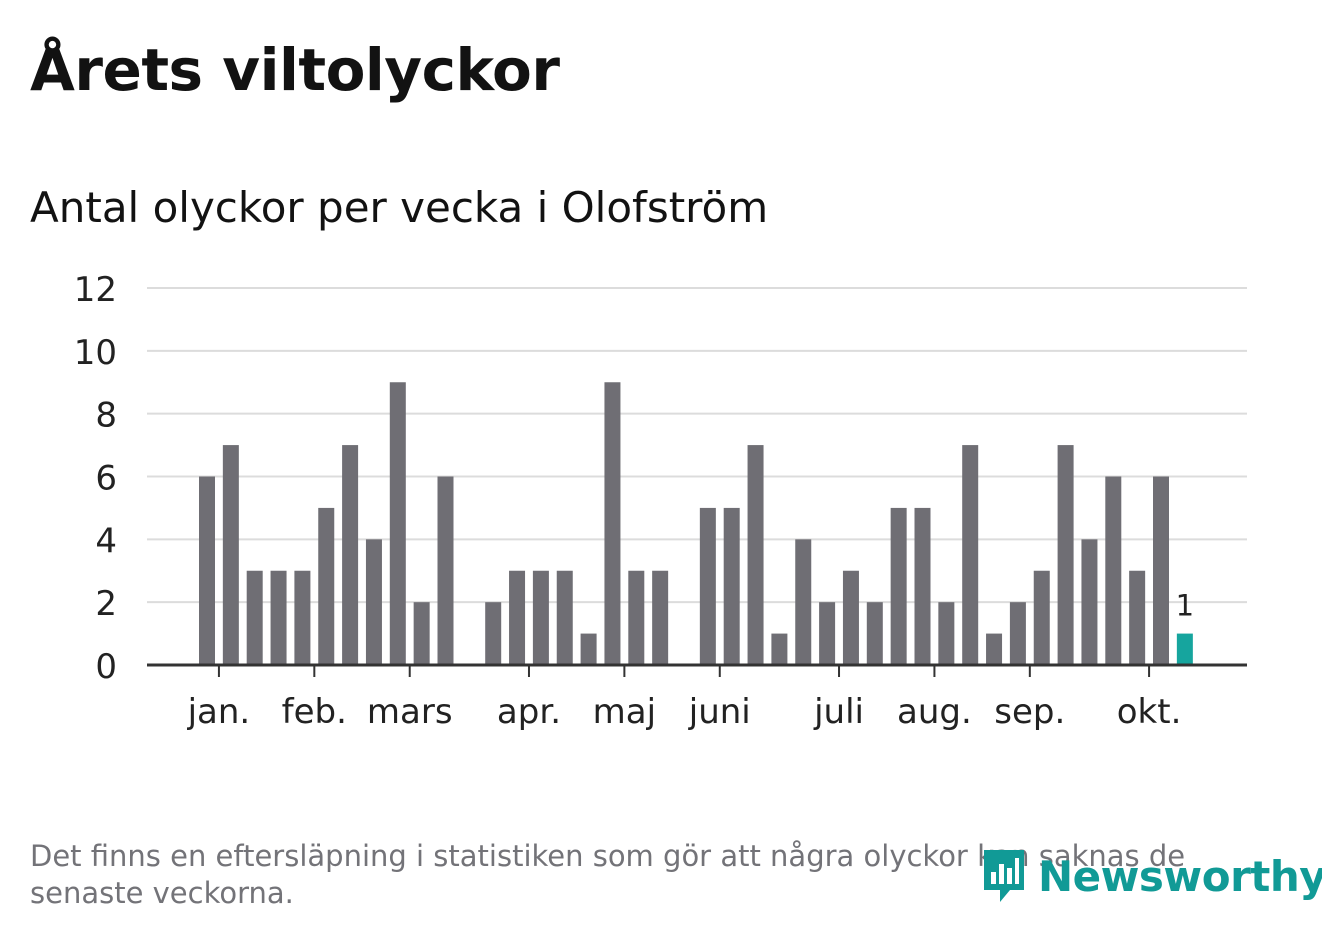 This screenshot has height=939, width=1322. Describe the element at coordinates (1184, 649) in the screenshot. I see `bar-latest-week` at that location.